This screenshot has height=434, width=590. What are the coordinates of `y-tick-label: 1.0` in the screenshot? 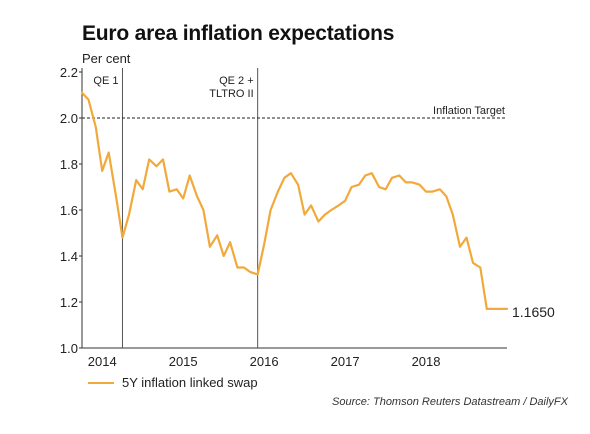 It's located at (69, 348).